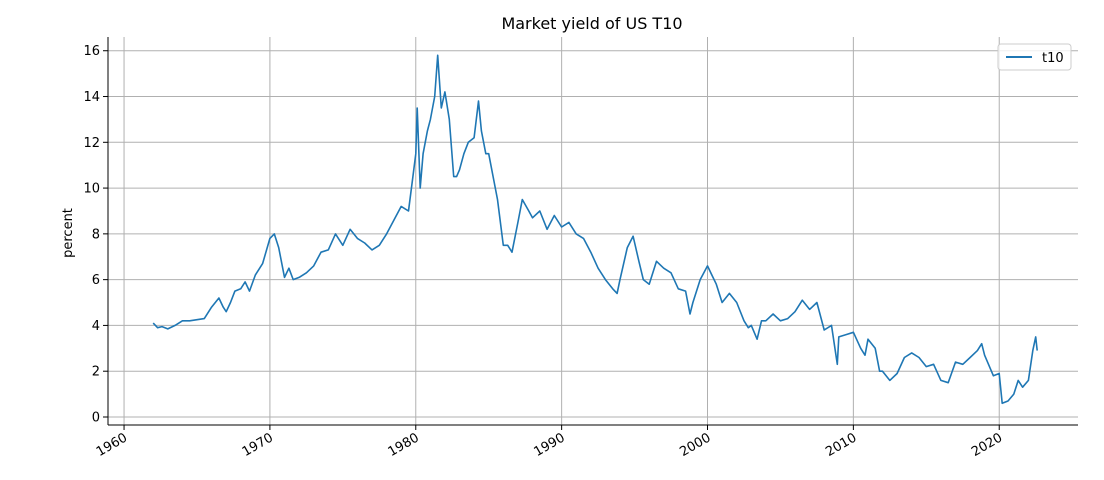 Image resolution: width=1104 pixels, height=480 pixels. I want to click on y-axis-label: percent, so click(68, 233).